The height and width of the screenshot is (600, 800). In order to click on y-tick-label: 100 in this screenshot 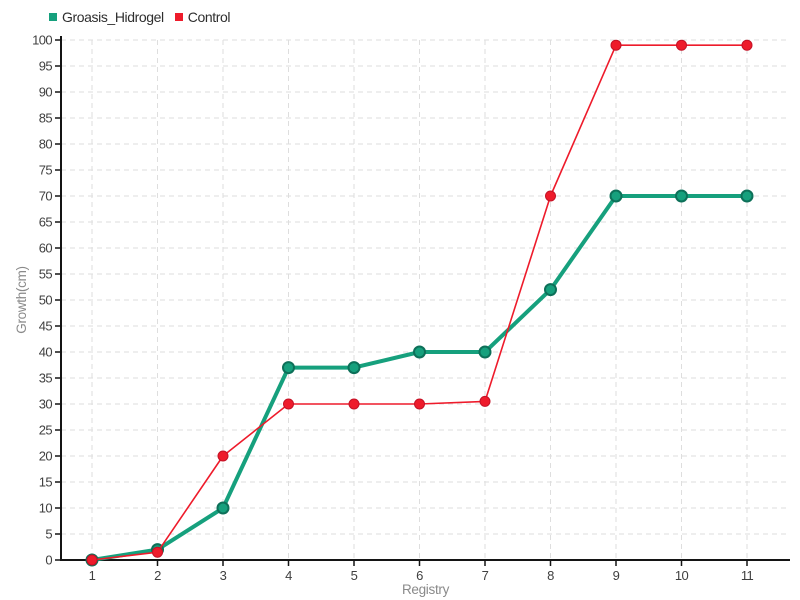, I will do `click(42, 40)`.